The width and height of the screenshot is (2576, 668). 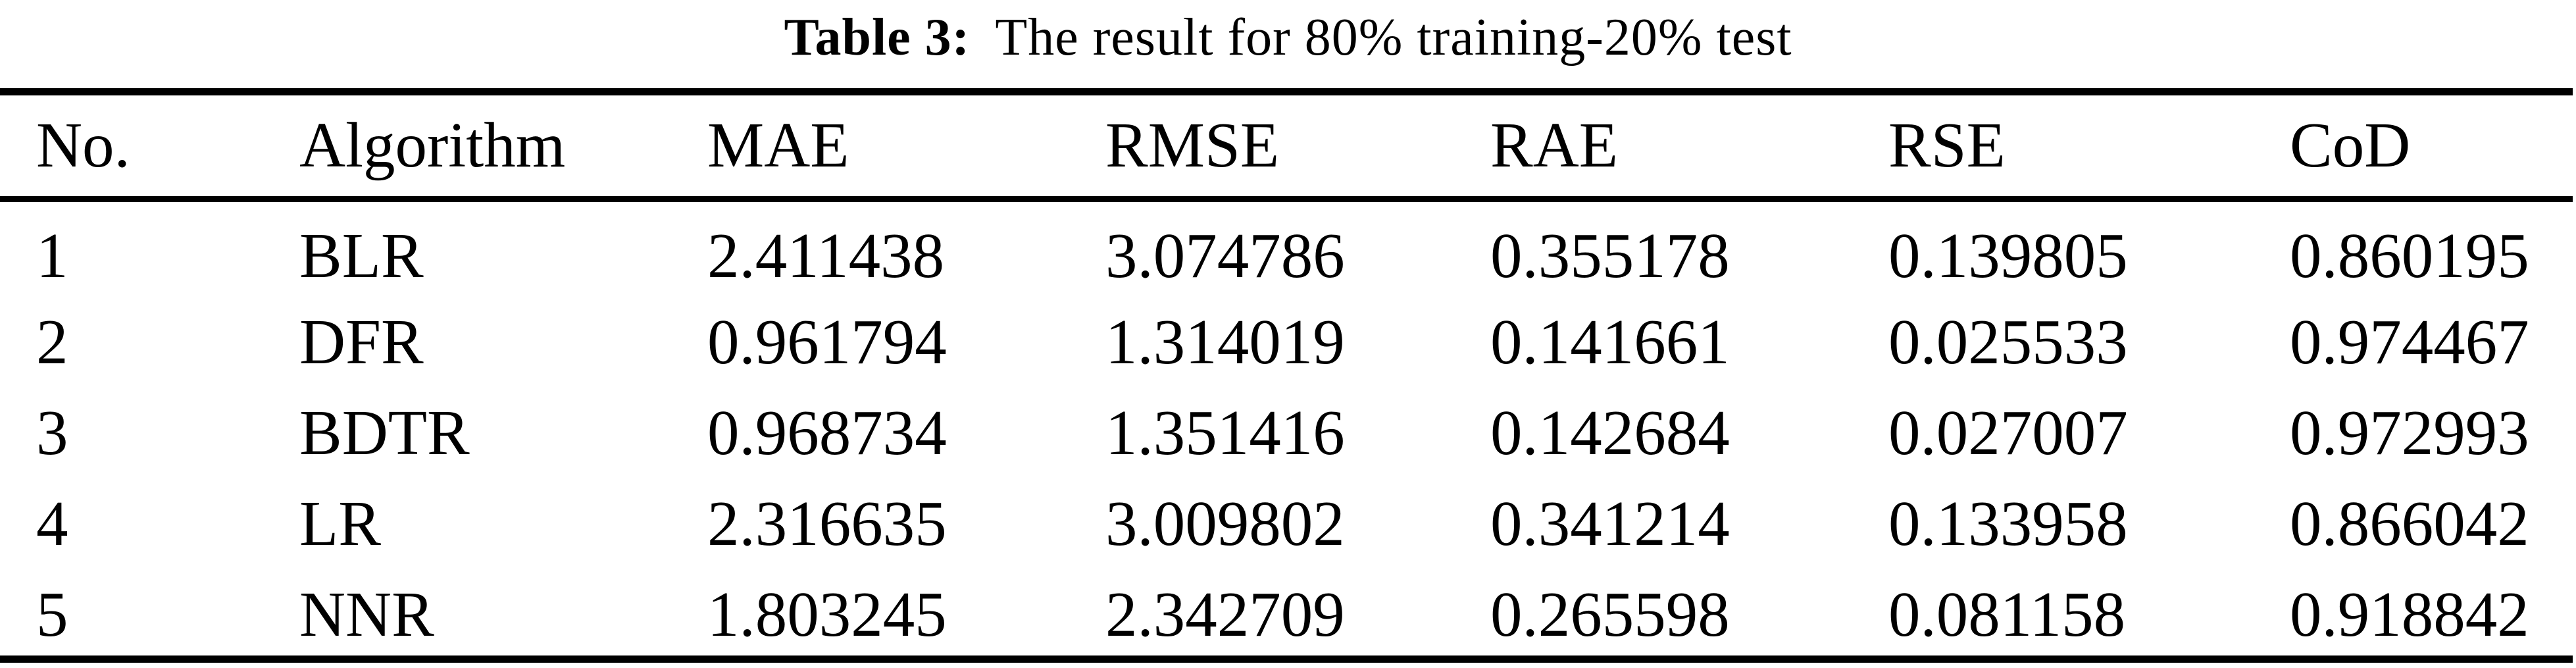 I want to click on cell-rmse: 3.074786, so click(x=1225, y=255).